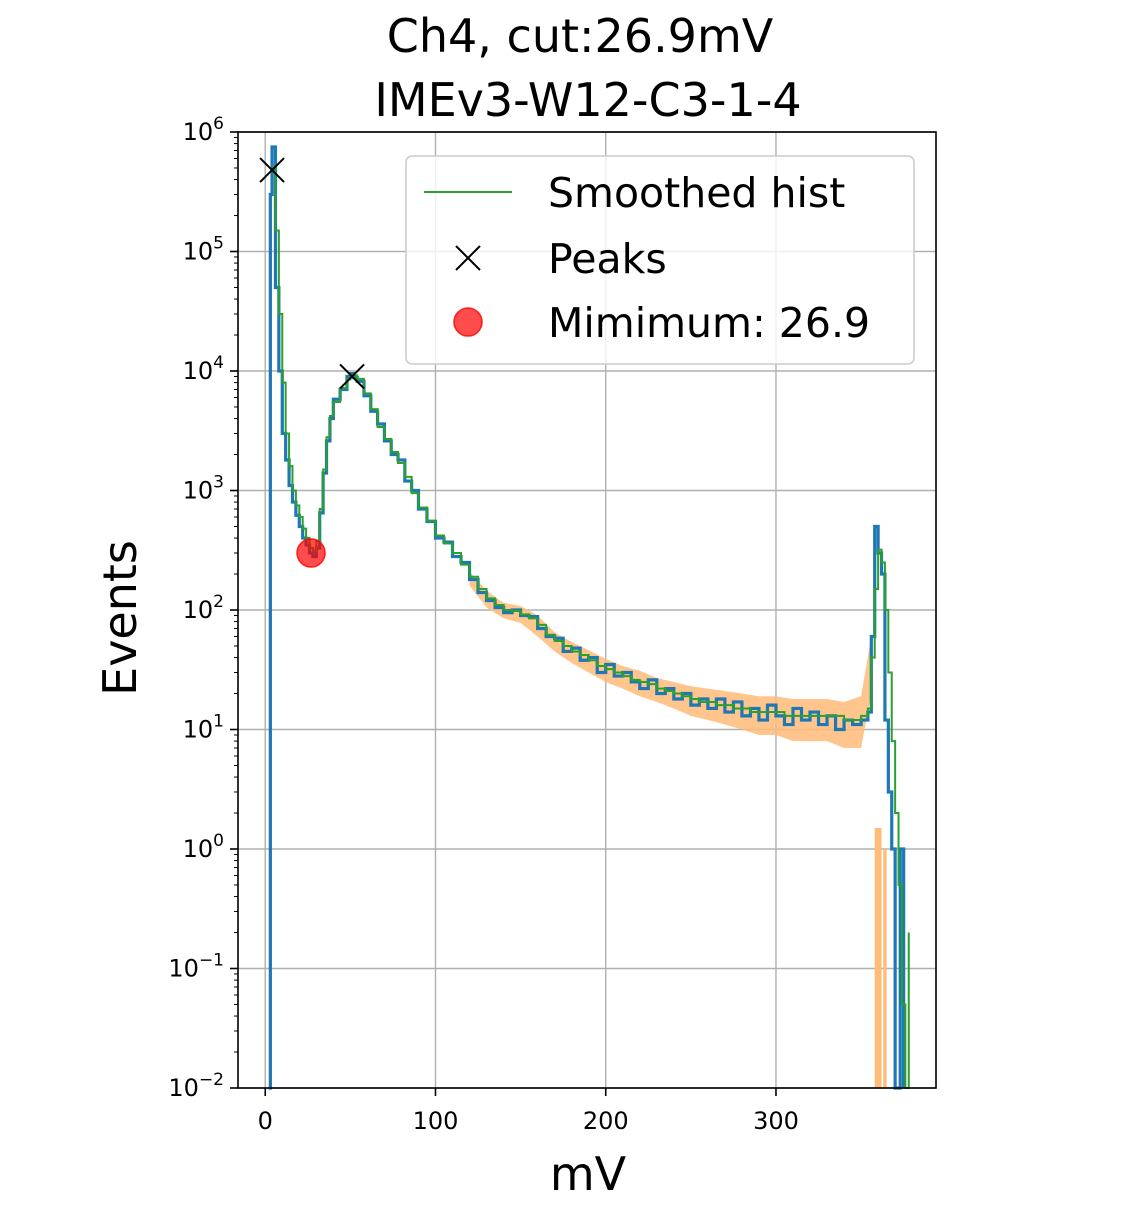 The height and width of the screenshot is (1210, 1134). Describe the element at coordinates (203, 728) in the screenshot. I see `y-tick-label: 10¹` at that location.